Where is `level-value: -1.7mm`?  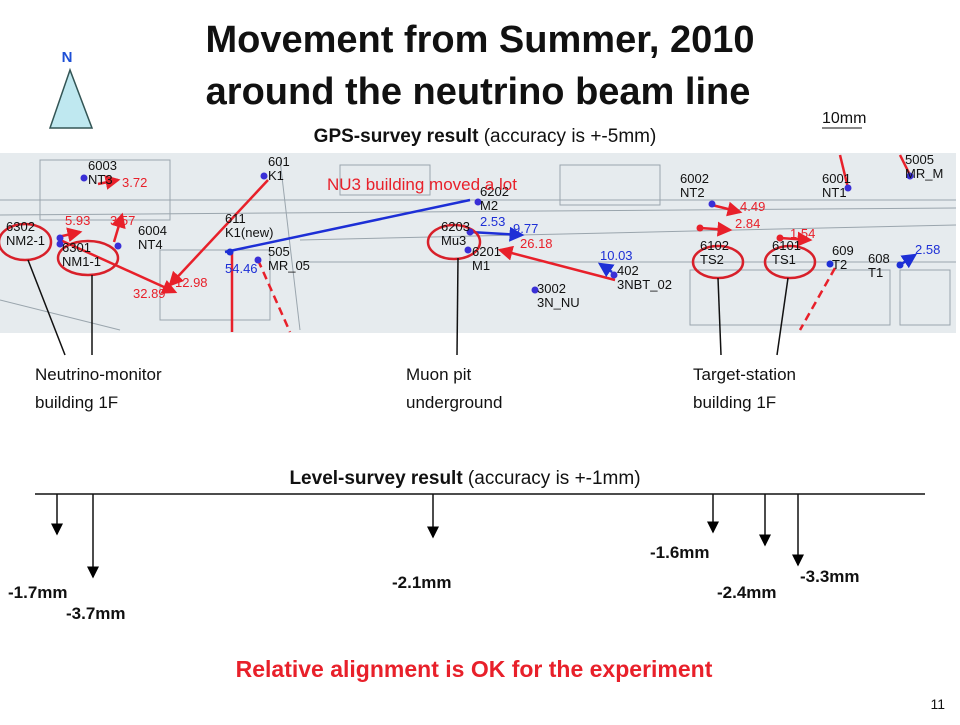
level-value: -1.7mm is located at coordinates (38, 592).